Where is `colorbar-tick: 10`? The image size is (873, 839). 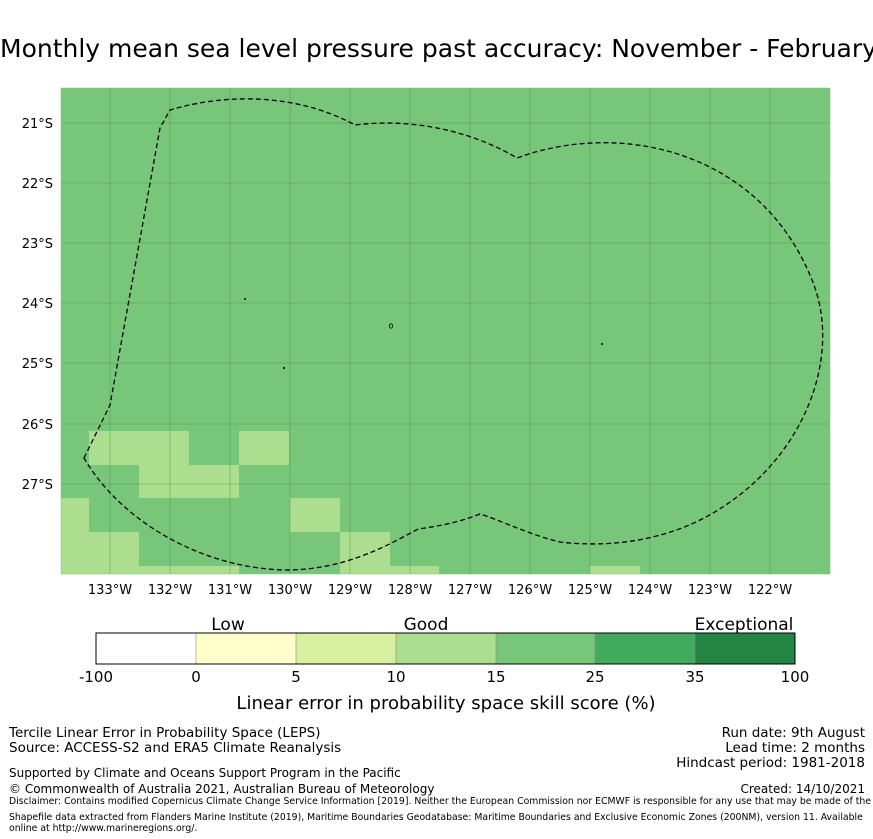
colorbar-tick: 10 is located at coordinates (395, 677).